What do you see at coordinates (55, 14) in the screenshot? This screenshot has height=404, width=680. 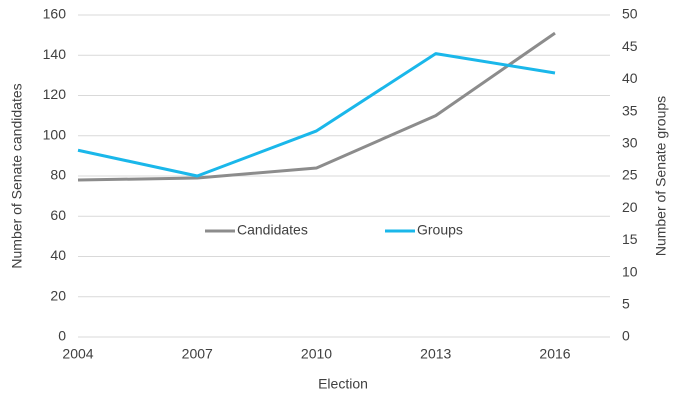 I see `y-tick-label: 160` at bounding box center [55, 14].